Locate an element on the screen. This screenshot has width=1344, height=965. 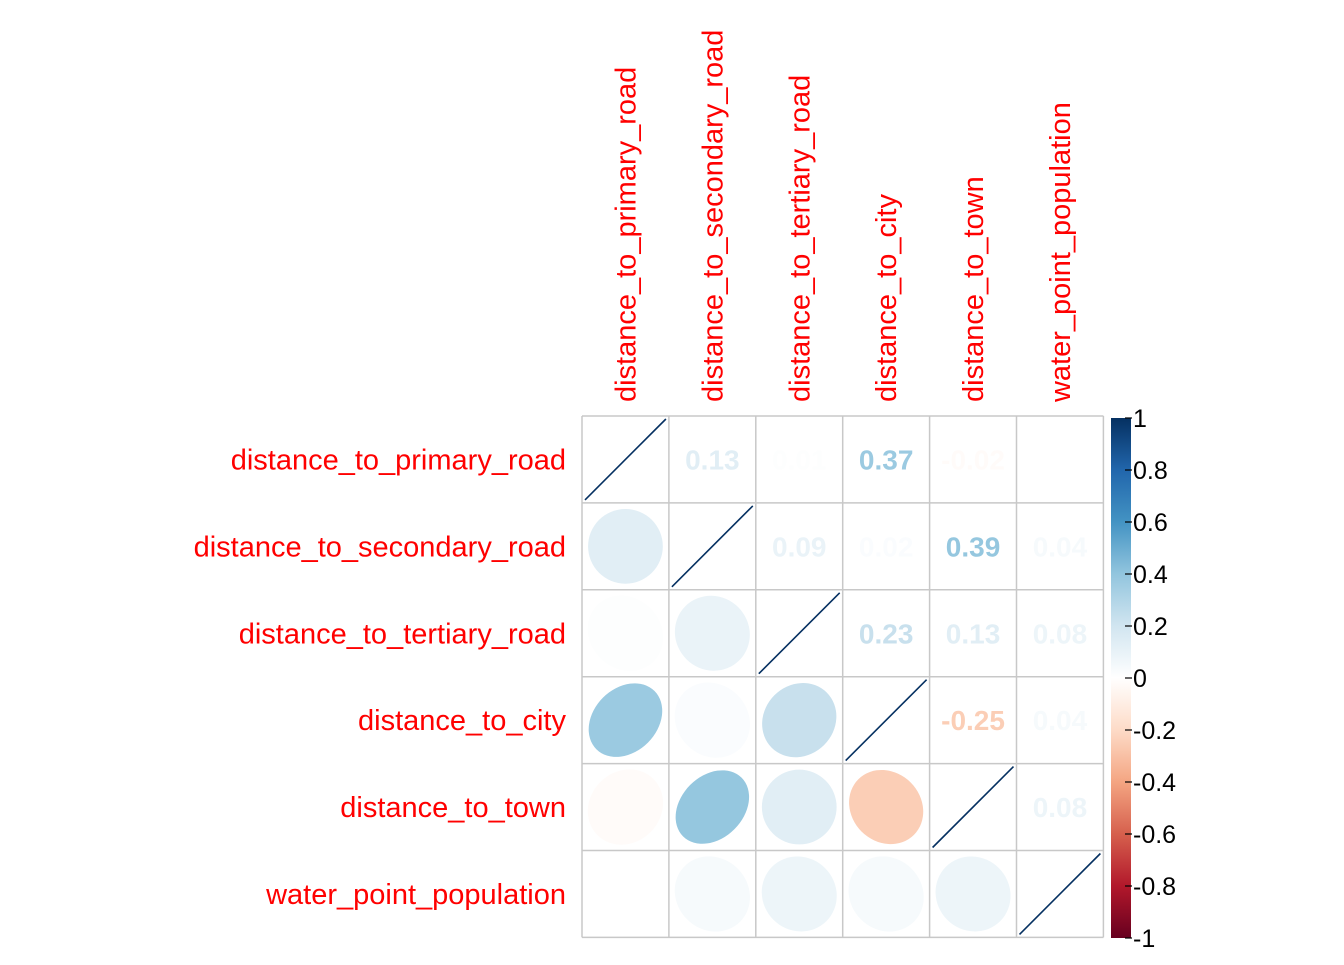
colorbar-tick-label-5: 0 is located at coordinates (1140, 679).